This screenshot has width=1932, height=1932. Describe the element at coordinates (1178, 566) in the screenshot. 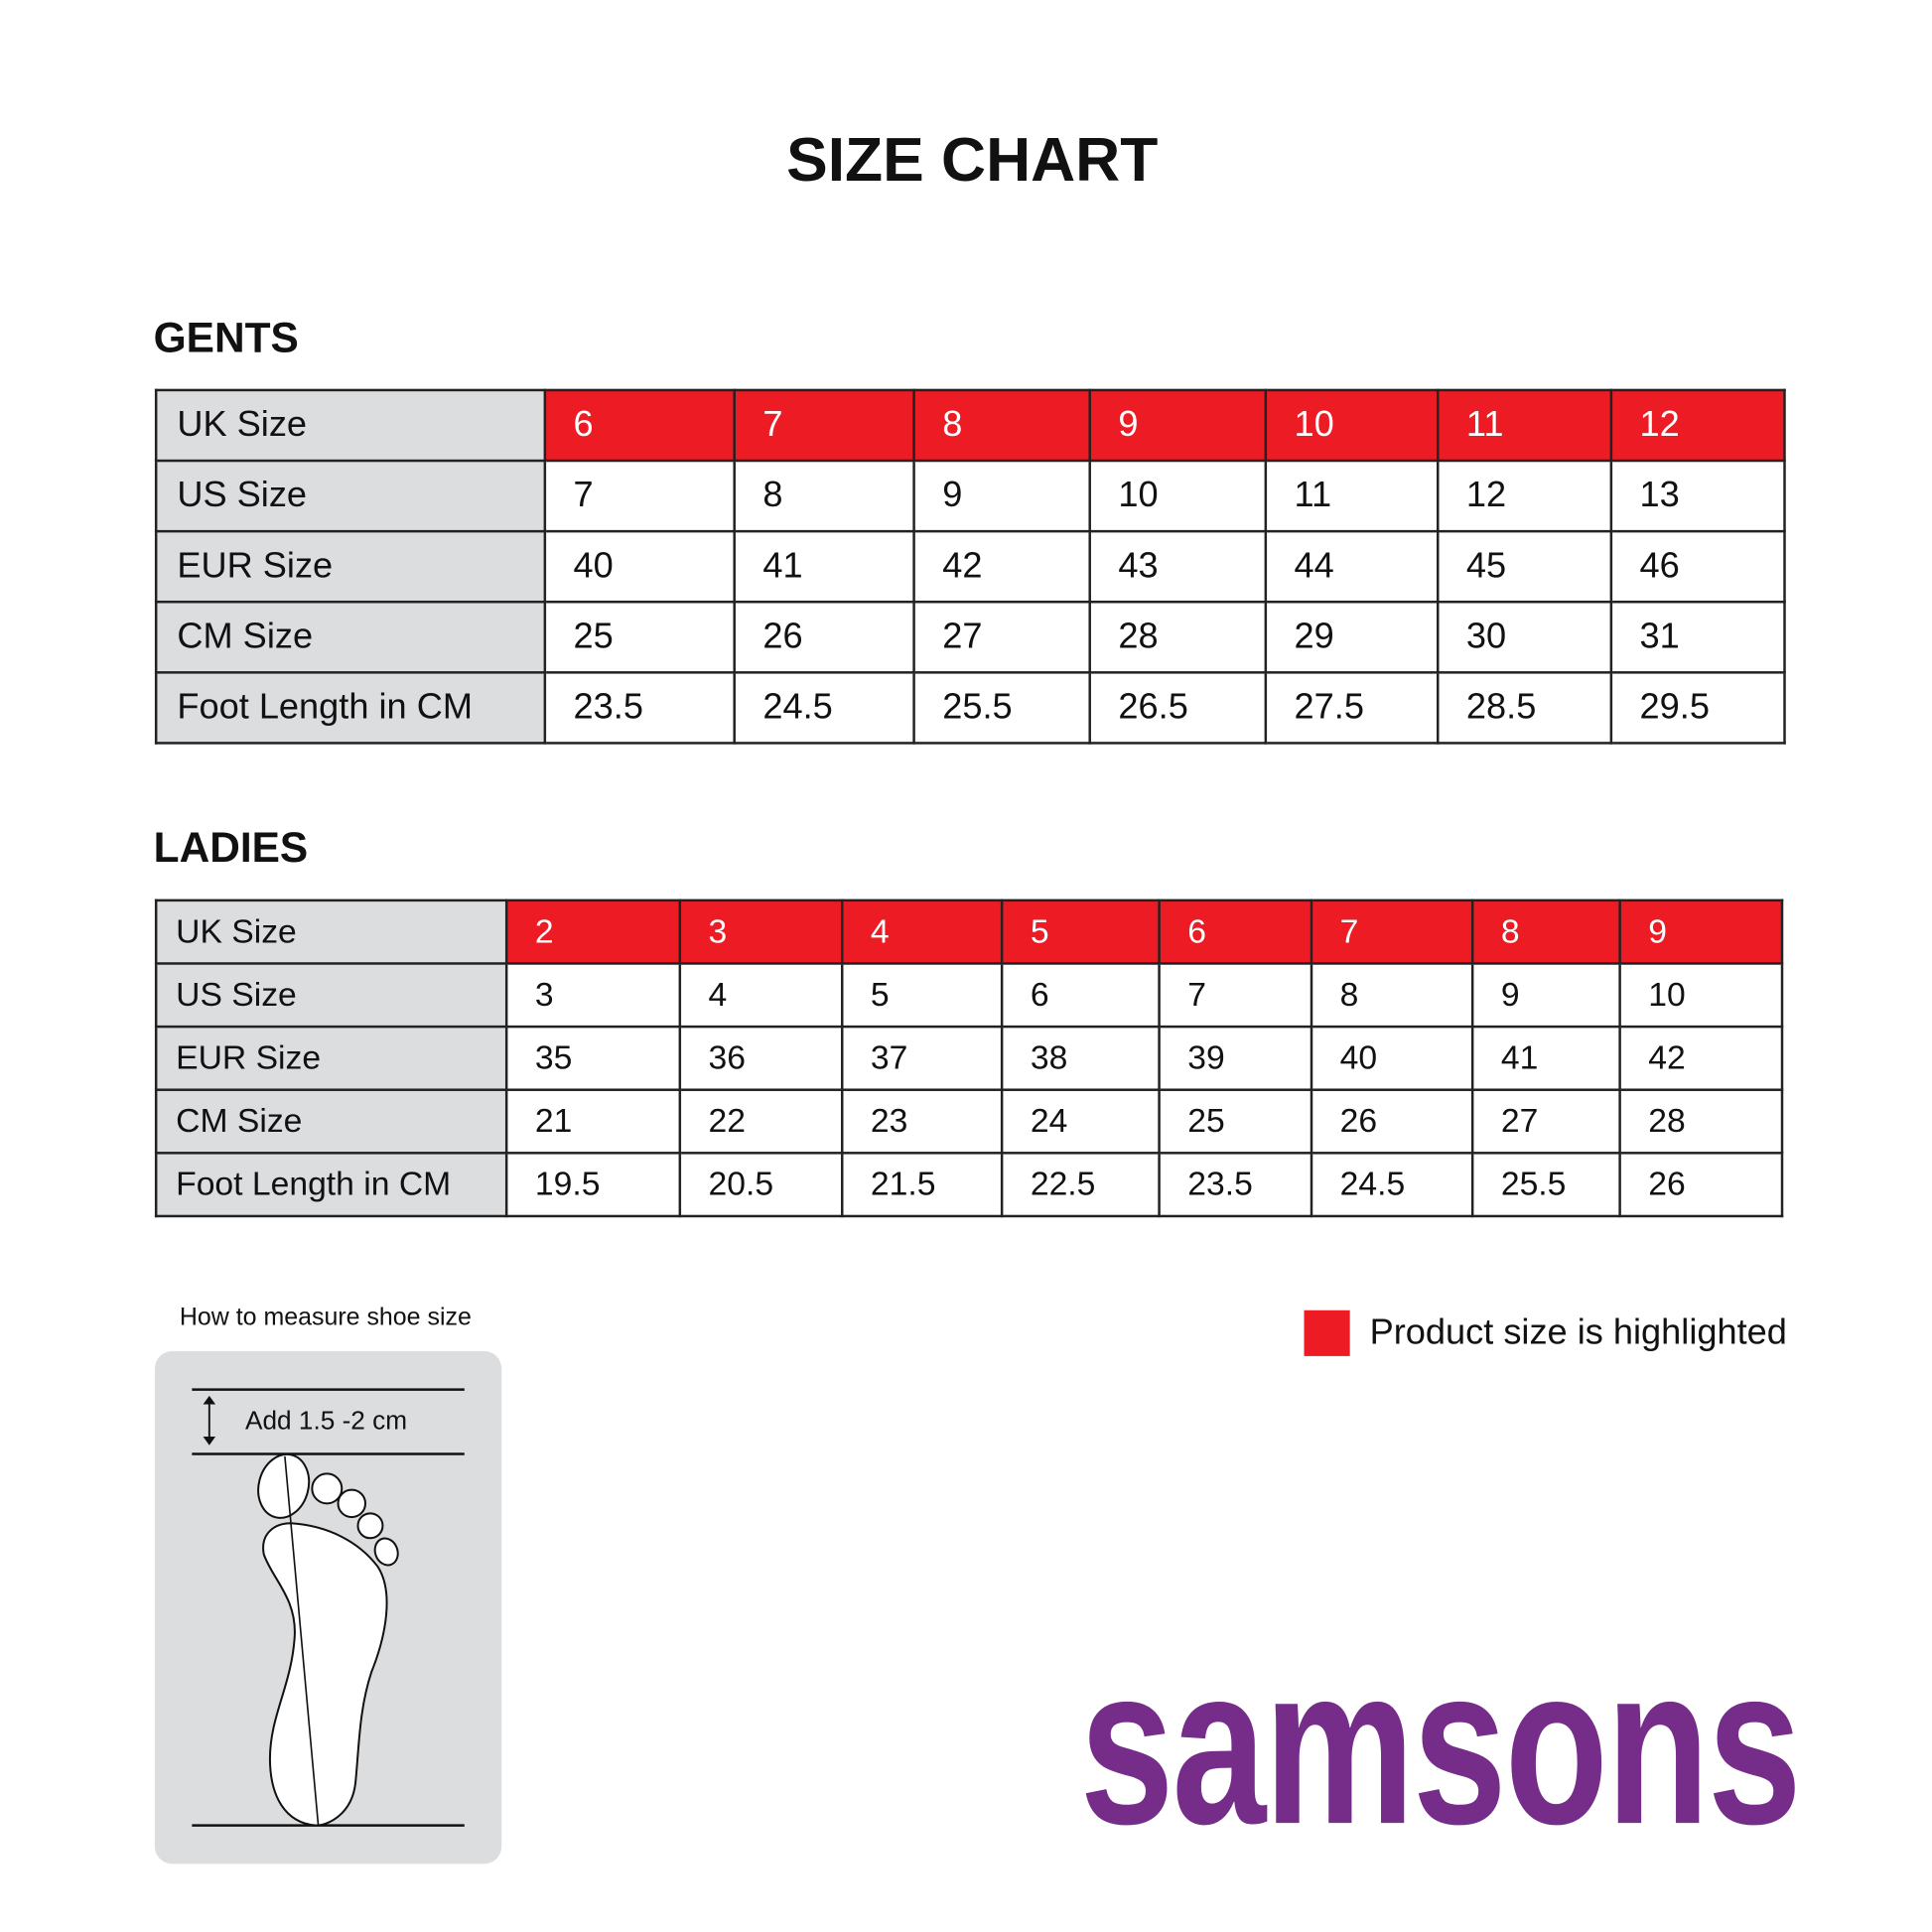

I see `size-cell: 43` at that location.